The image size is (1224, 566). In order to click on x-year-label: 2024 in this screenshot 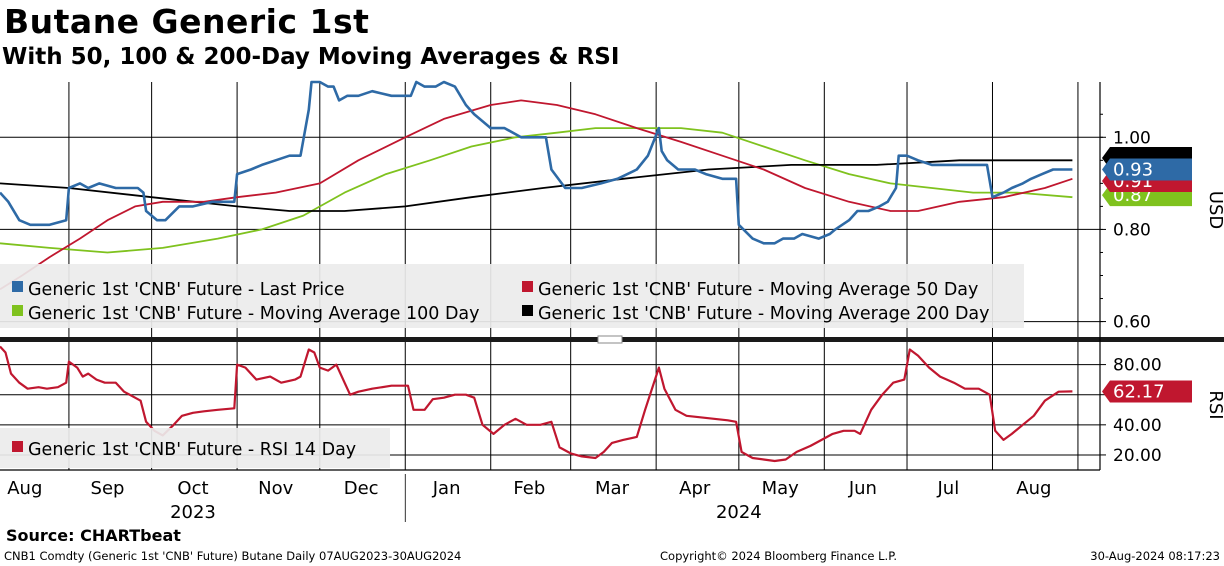, I will do `click(739, 512)`.